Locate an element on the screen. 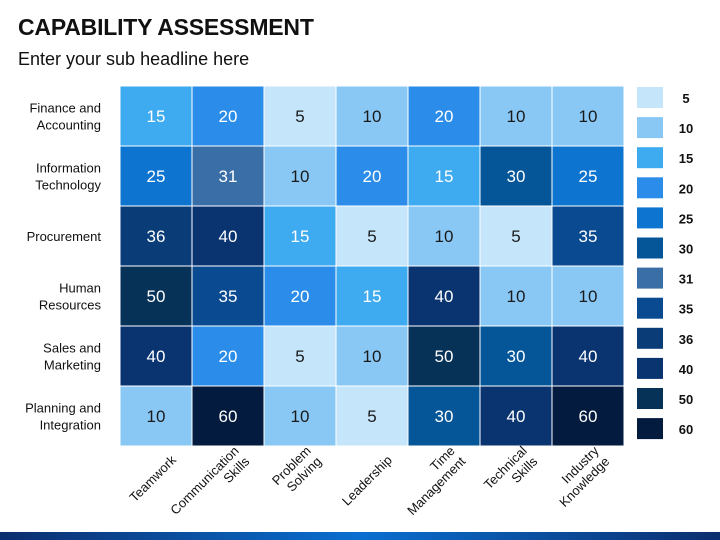 This screenshot has height=540, width=720. legend-label: 40 is located at coordinates (686, 369).